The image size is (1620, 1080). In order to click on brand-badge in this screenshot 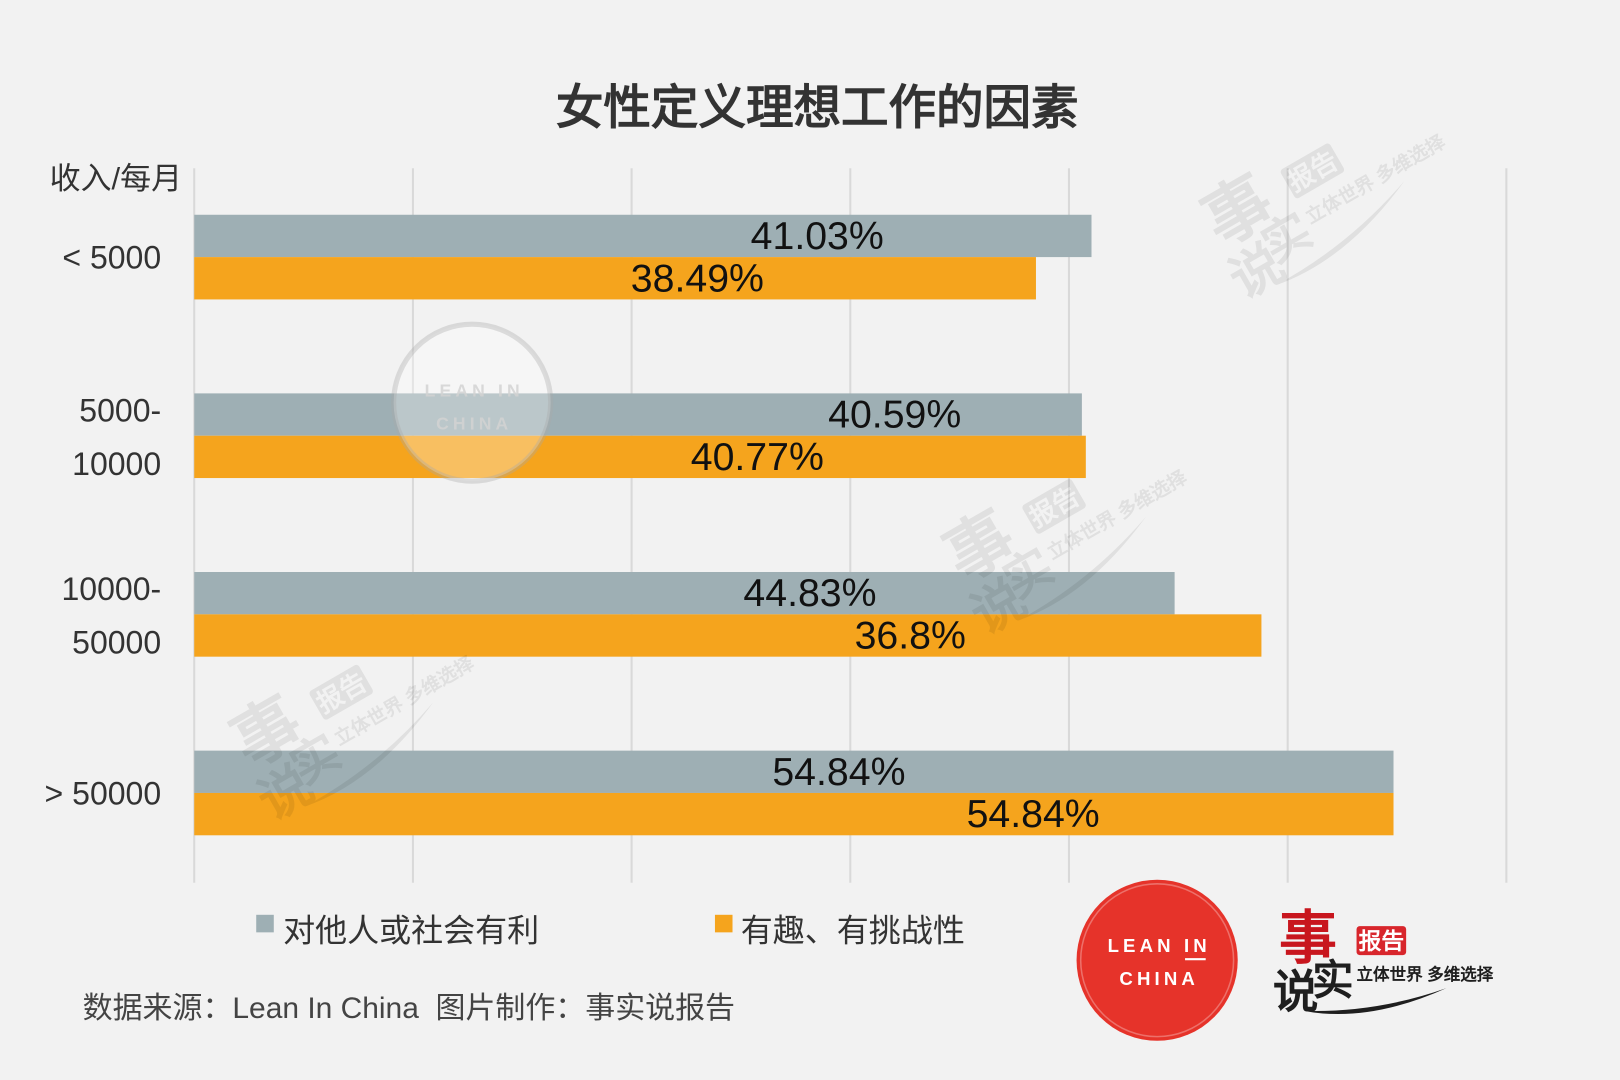, I will do `click(1381, 941)`.